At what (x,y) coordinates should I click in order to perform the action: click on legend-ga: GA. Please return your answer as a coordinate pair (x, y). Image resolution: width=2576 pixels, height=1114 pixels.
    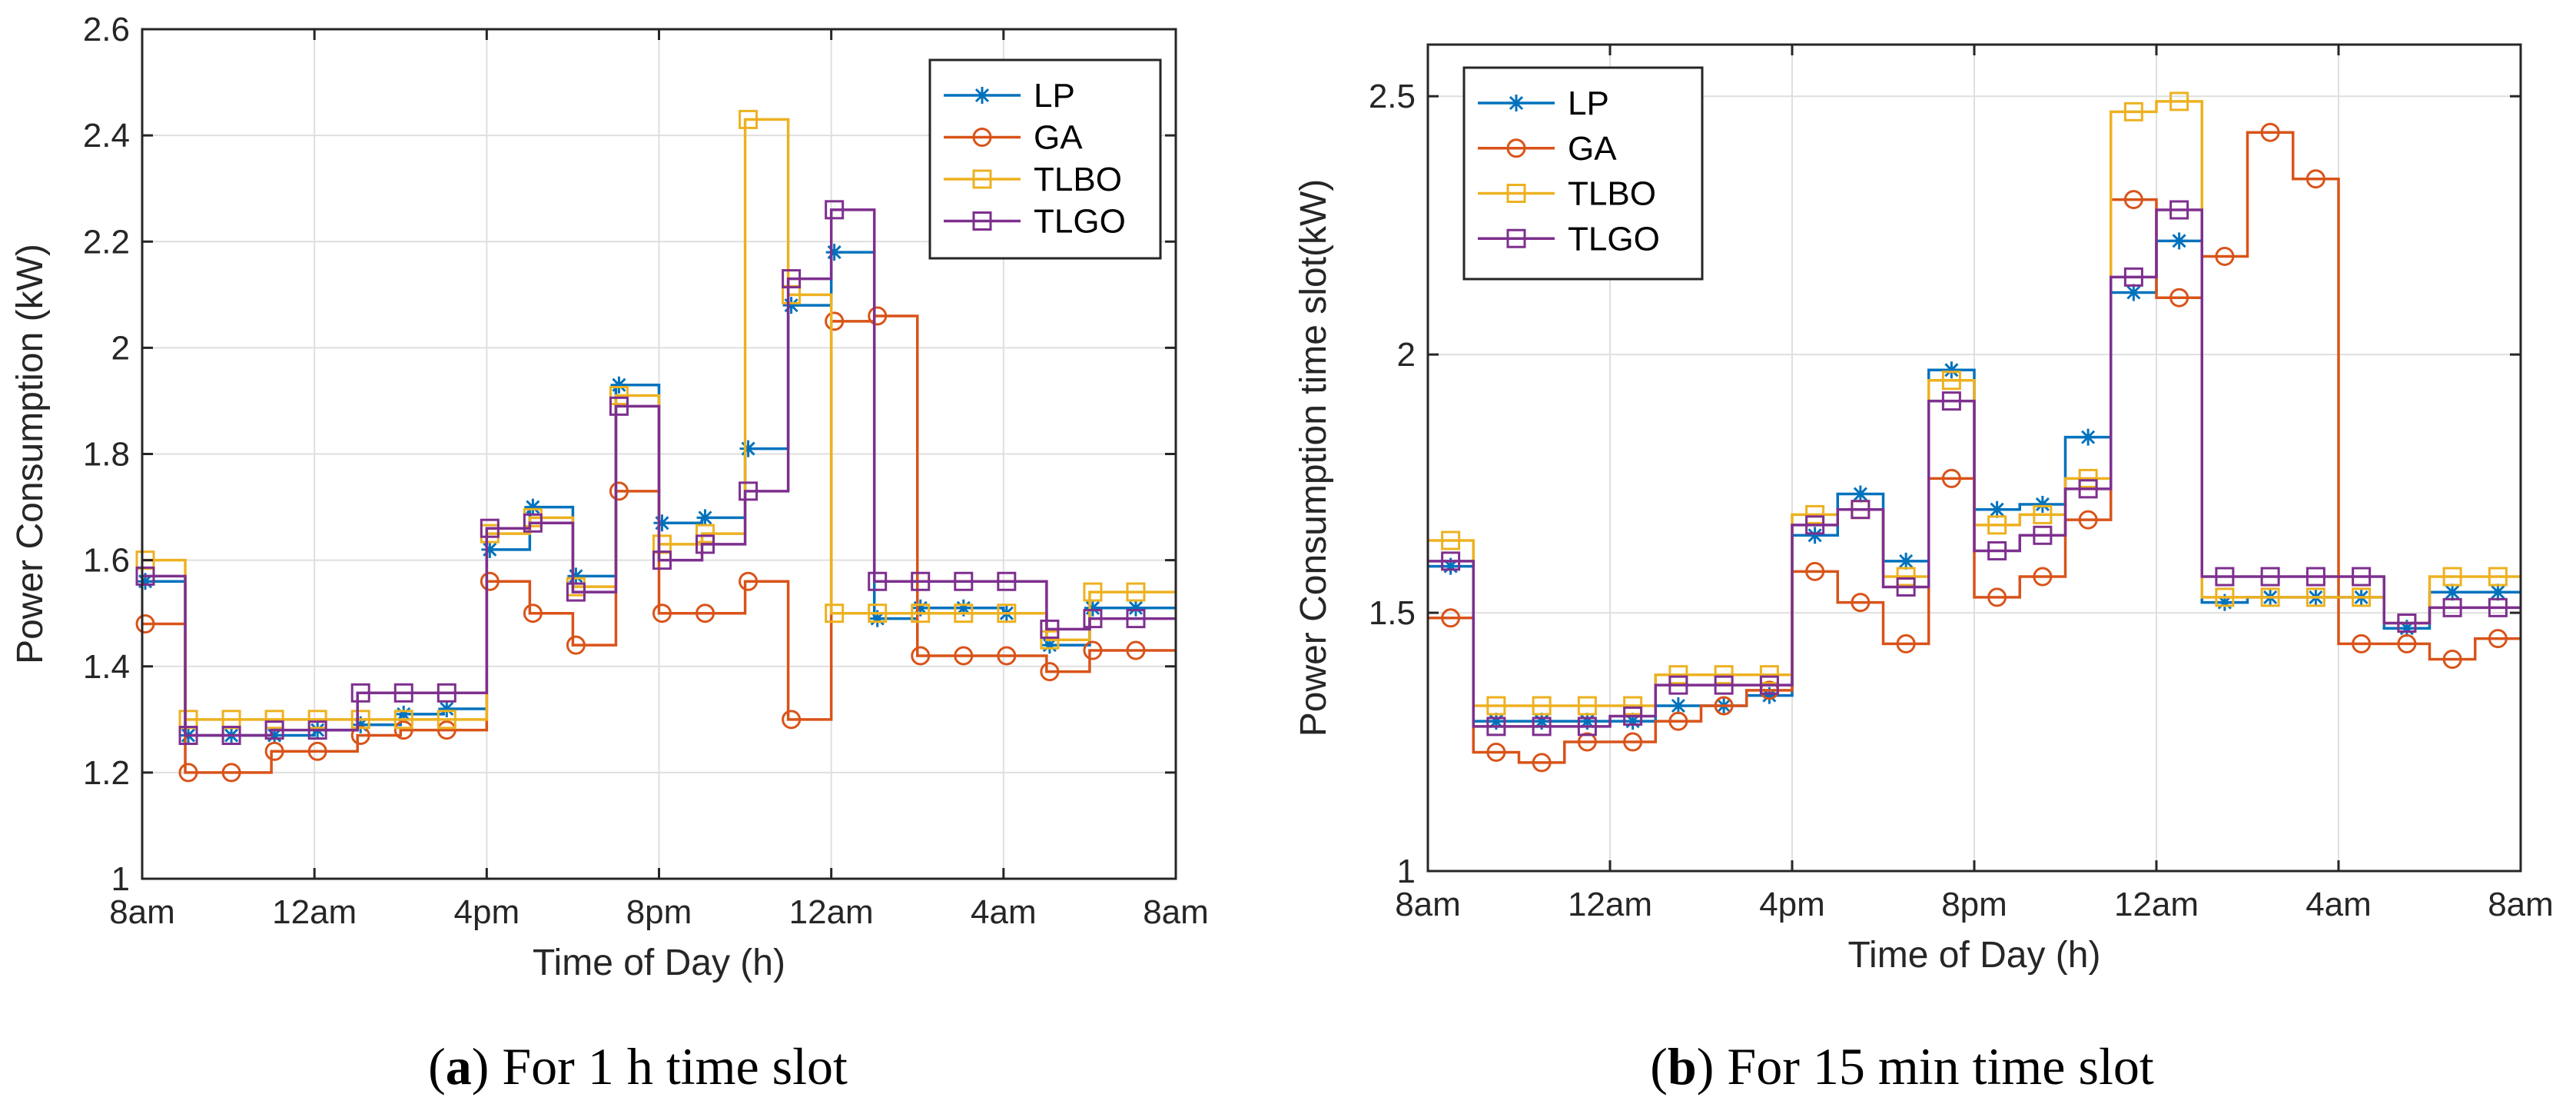
    Looking at the image, I should click on (1547, 149).